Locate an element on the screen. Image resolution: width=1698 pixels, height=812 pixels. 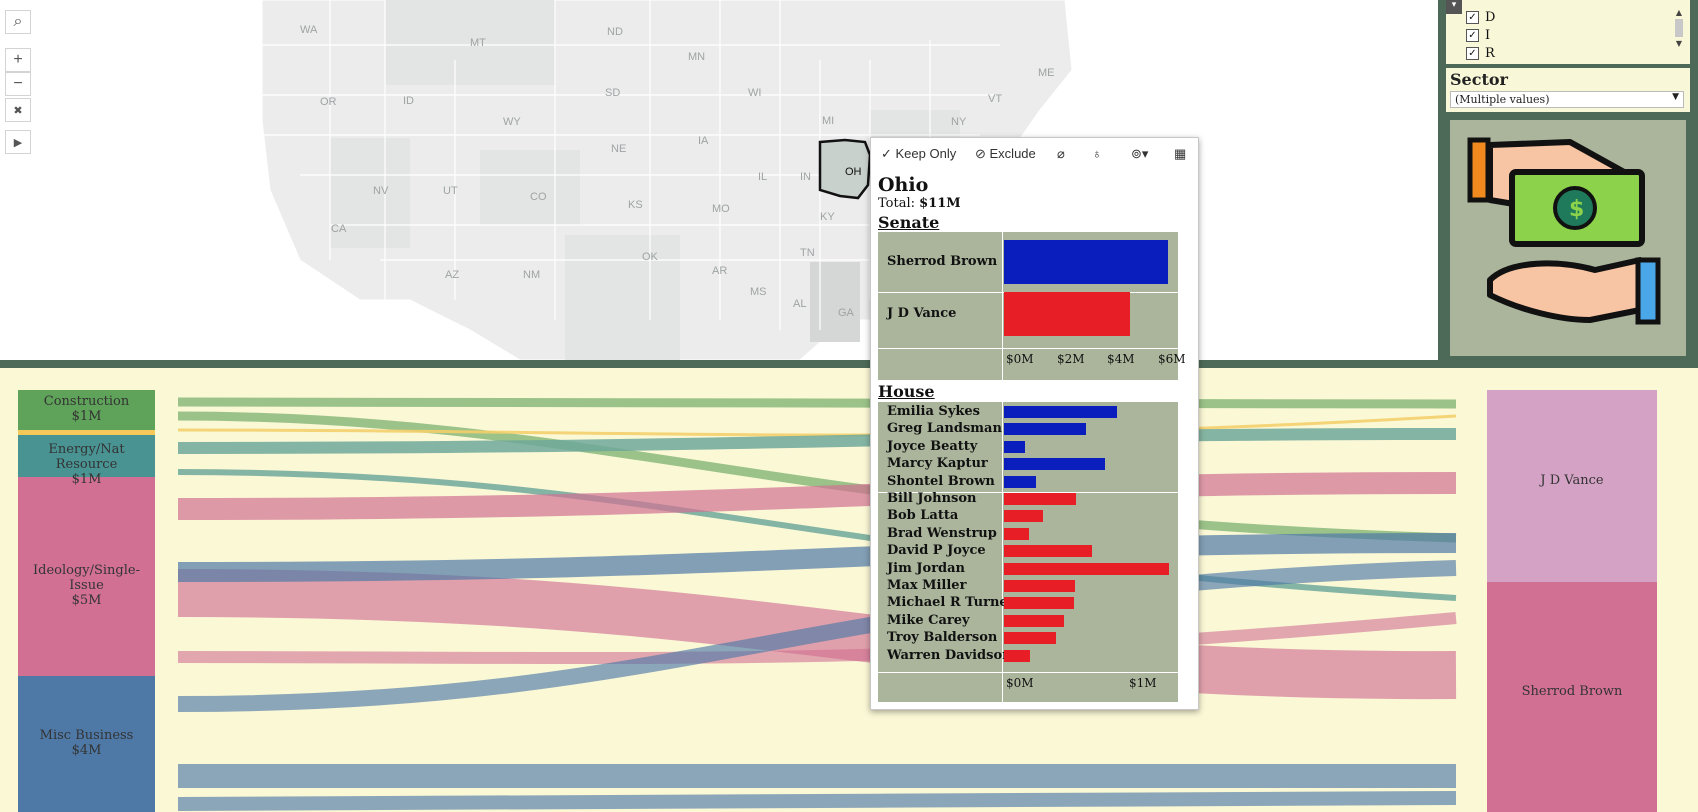
state-label-mo: MO is located at coordinates (721, 209).